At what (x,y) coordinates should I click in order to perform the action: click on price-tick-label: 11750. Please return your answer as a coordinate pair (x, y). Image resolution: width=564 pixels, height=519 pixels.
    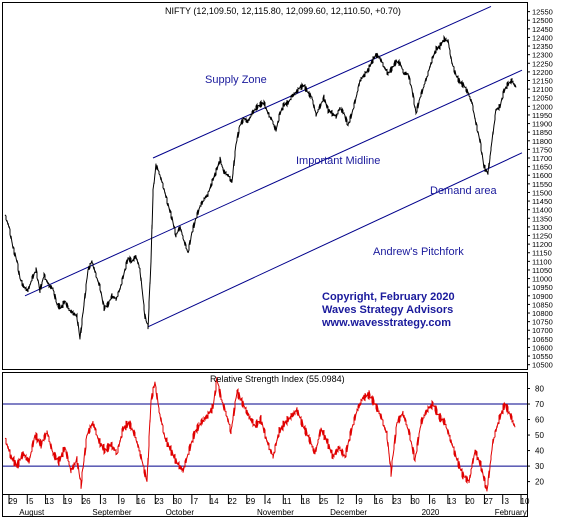
    Looking at the image, I should click on (542, 149).